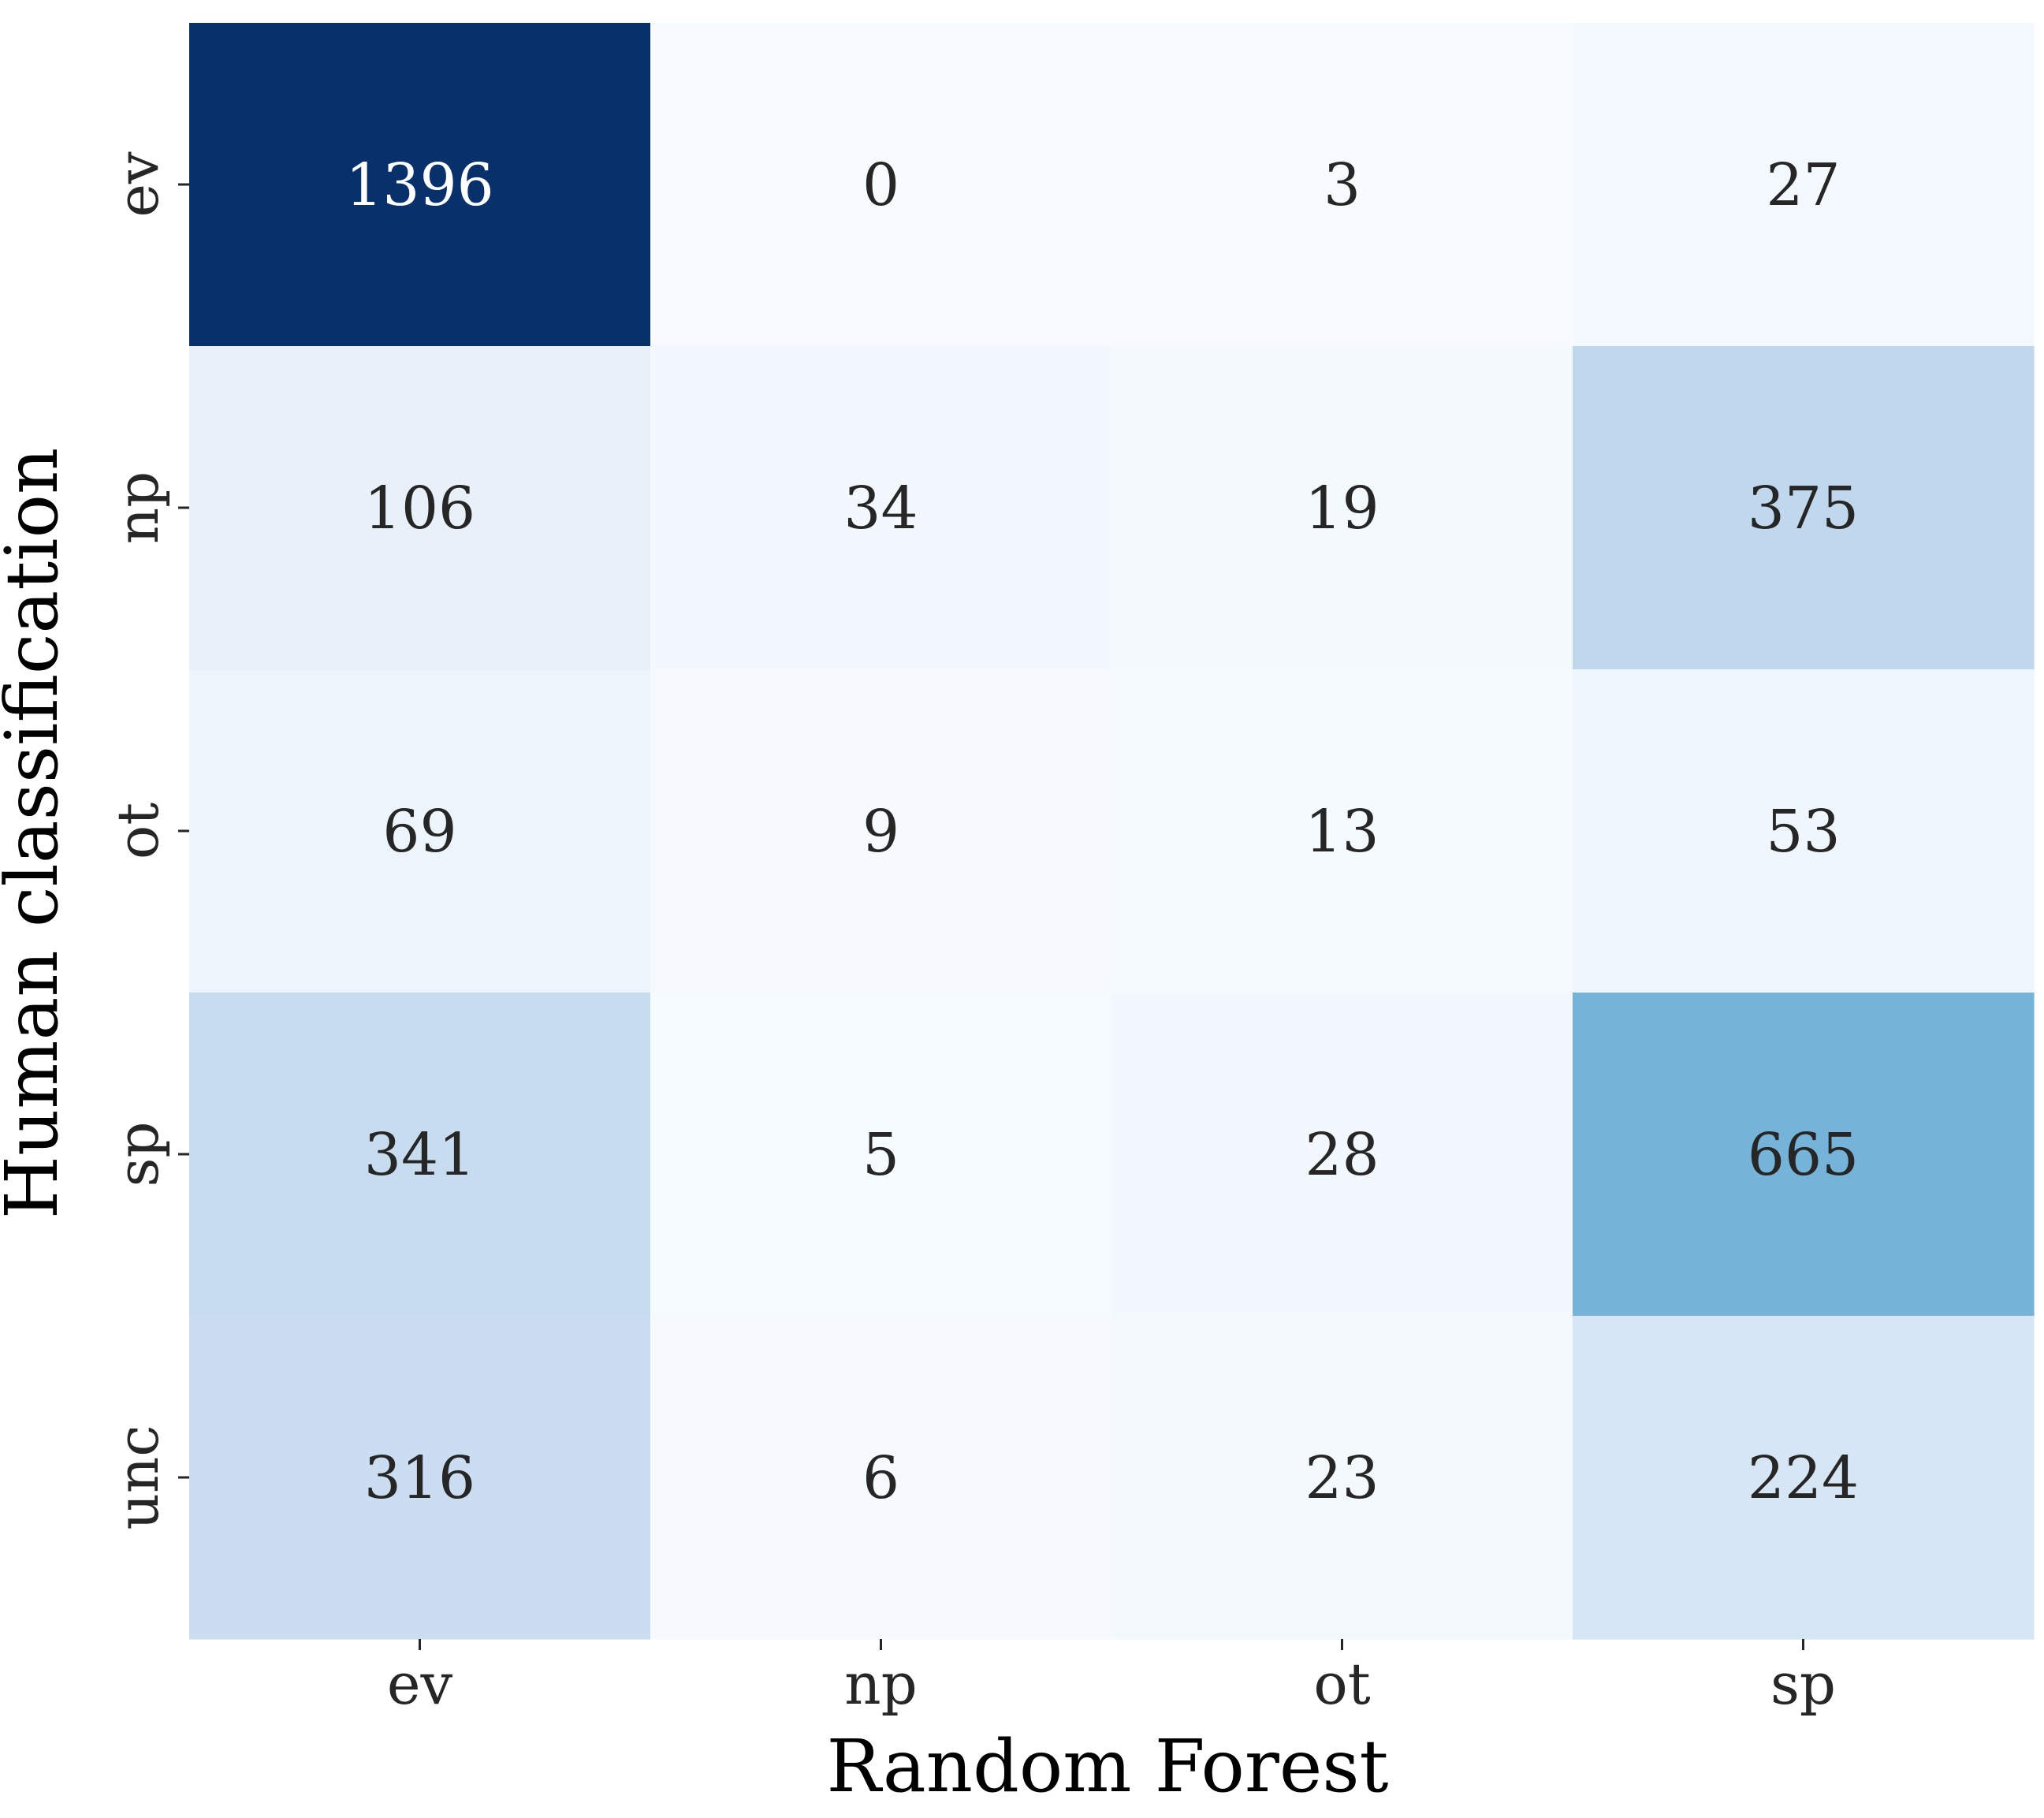 The image size is (2044, 1818). I want to click on cell-label-ev-sp: 27, so click(1803, 185).